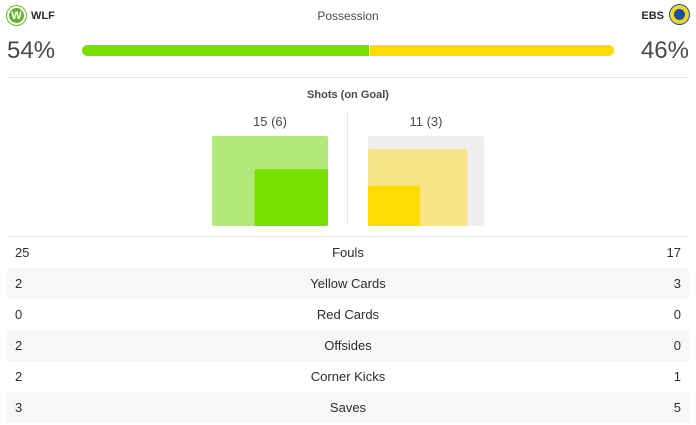 This screenshot has width=696, height=425. I want to click on stat-label: Fouls, so click(348, 252).